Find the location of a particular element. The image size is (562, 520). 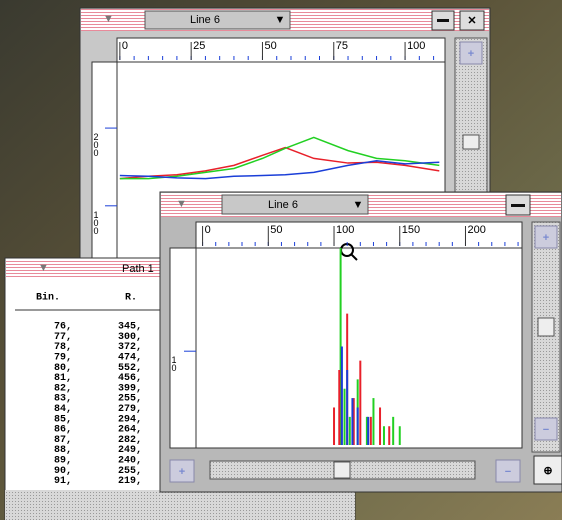

table-cell: 399, is located at coordinates (130, 388).